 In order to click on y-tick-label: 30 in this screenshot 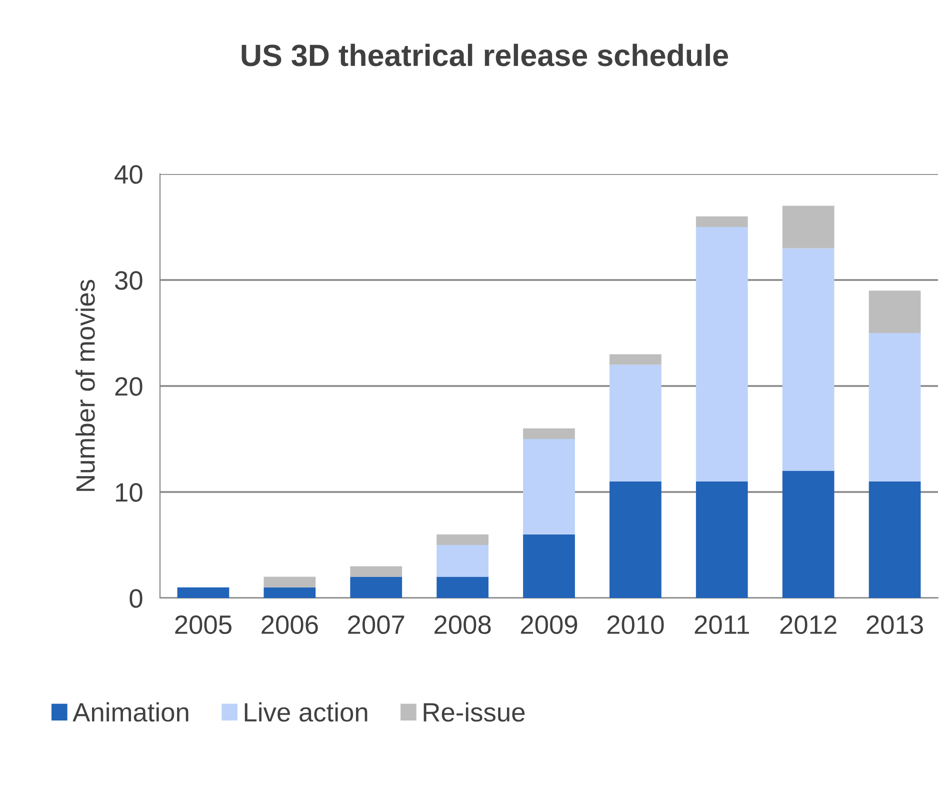, I will do `click(128, 280)`.